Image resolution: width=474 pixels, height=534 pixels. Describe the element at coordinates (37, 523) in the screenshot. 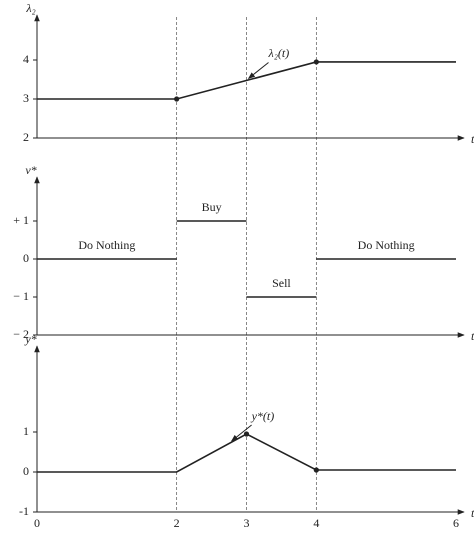

I see `x-tick-label: 0` at that location.